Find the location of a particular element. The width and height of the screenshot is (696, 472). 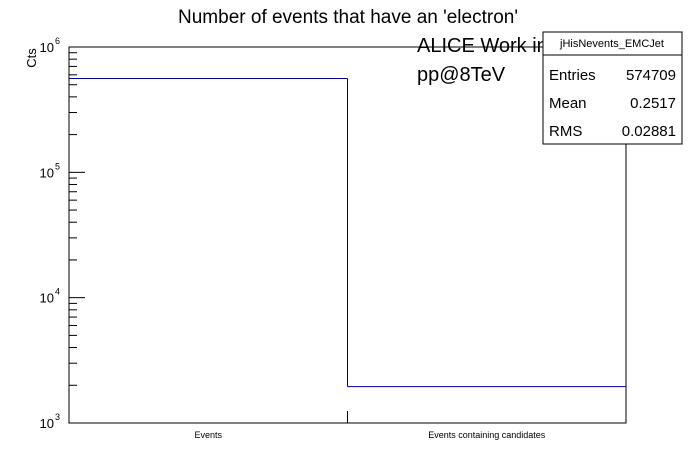

y-tick-exponent: 6 is located at coordinates (57, 41).